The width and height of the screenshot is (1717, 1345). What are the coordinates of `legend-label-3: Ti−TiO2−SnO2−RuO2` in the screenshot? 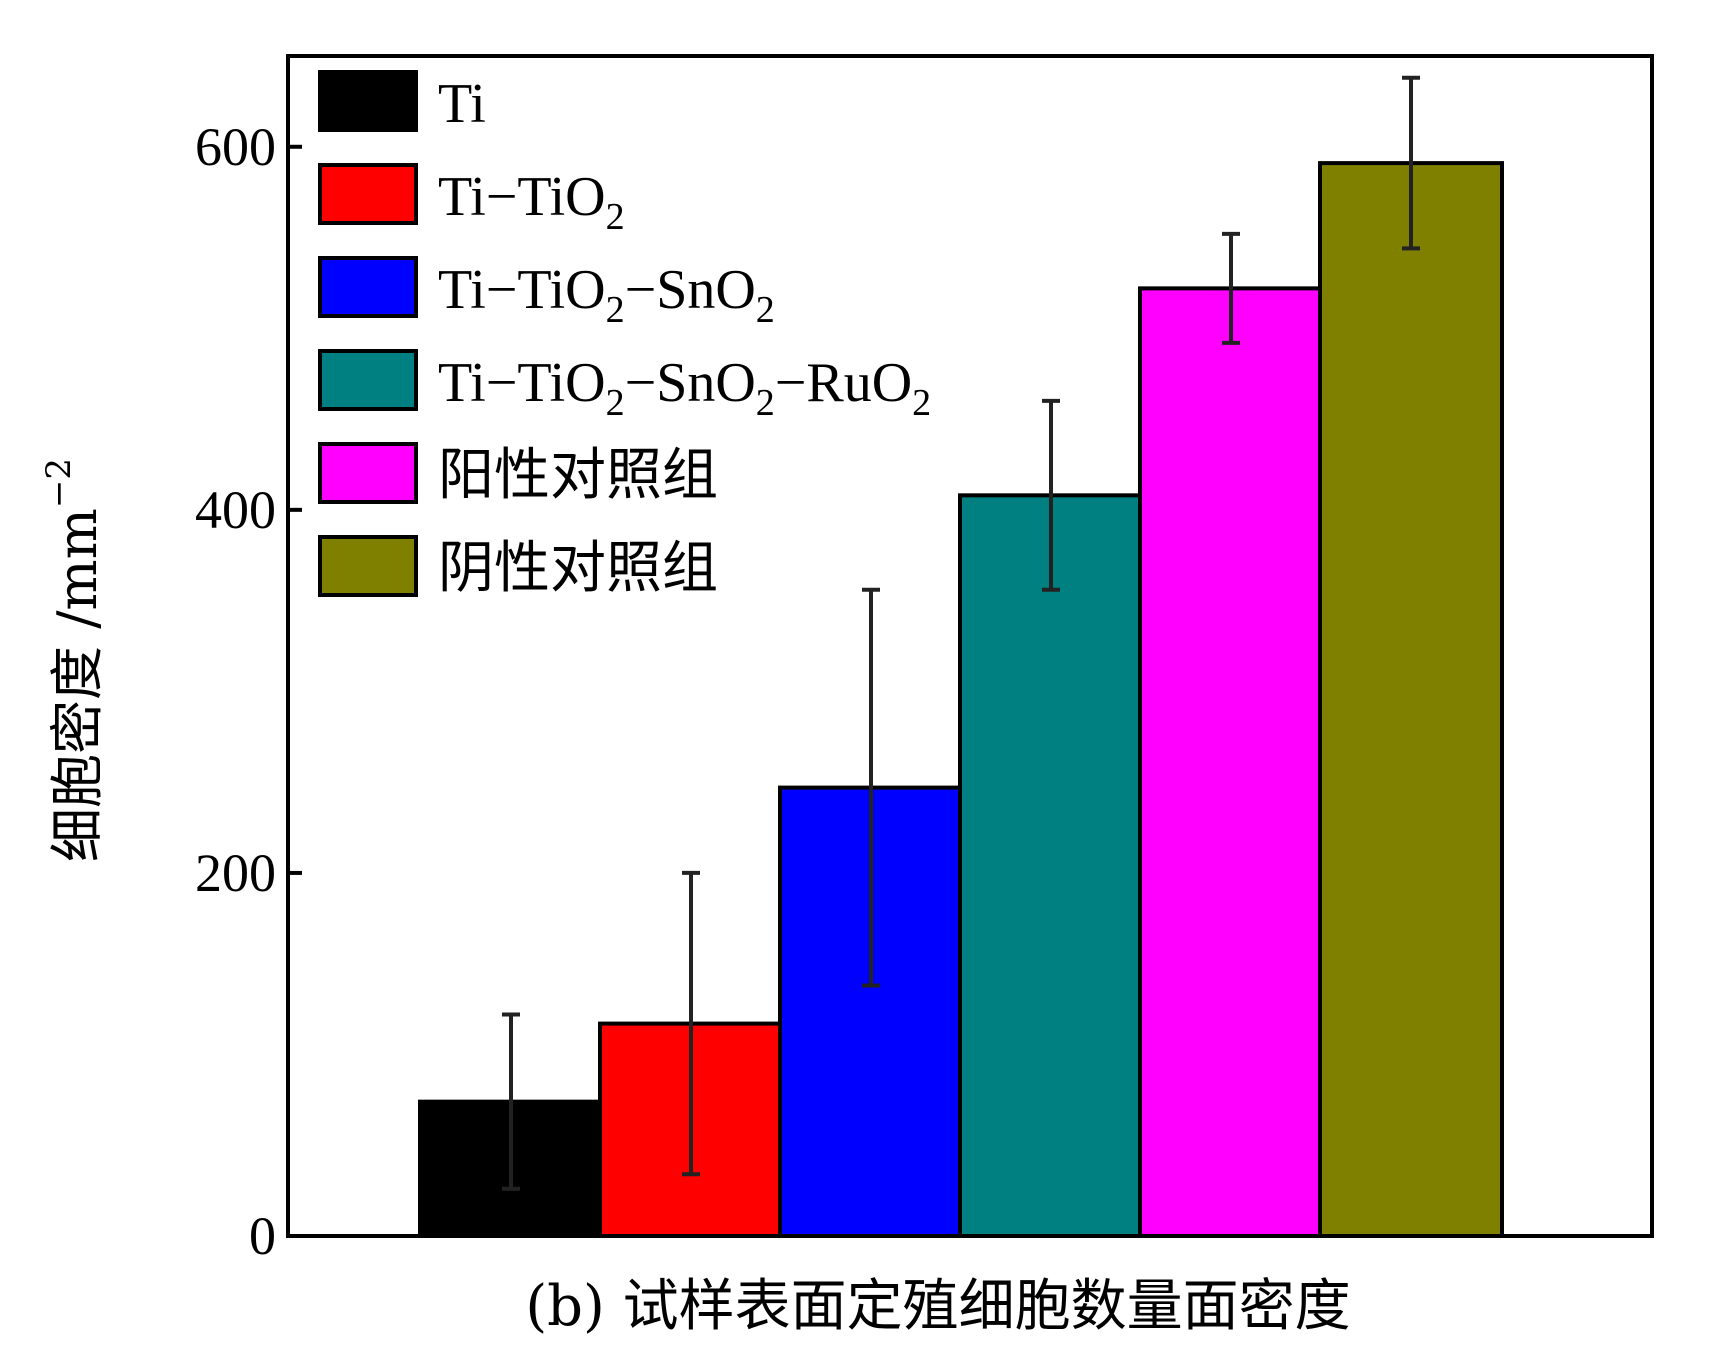 It's located at (684, 388).